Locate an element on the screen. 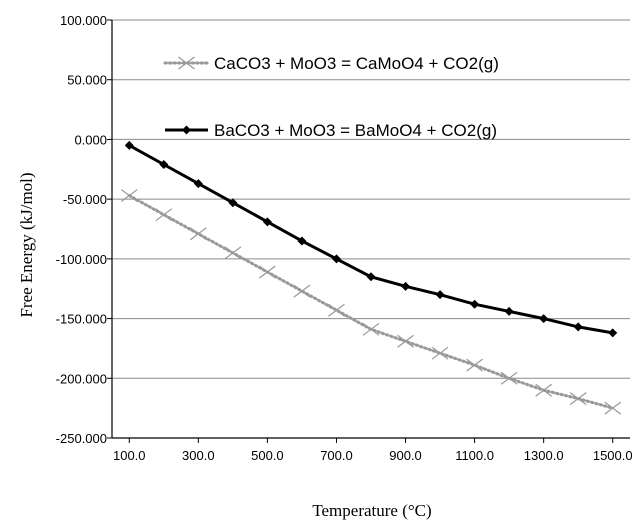  x-tick-label: 300.0 is located at coordinates (198, 455).